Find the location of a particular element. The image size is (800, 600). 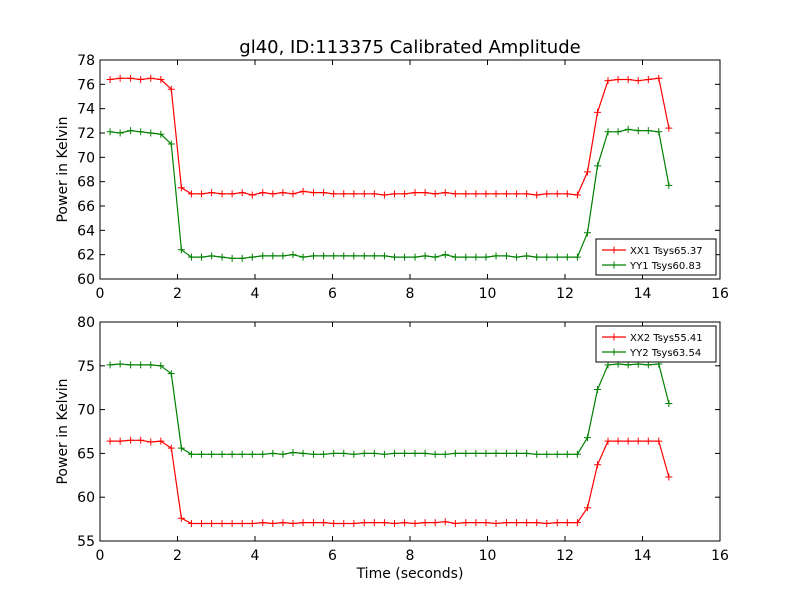

x-tick-label: 0 is located at coordinates (100, 294).